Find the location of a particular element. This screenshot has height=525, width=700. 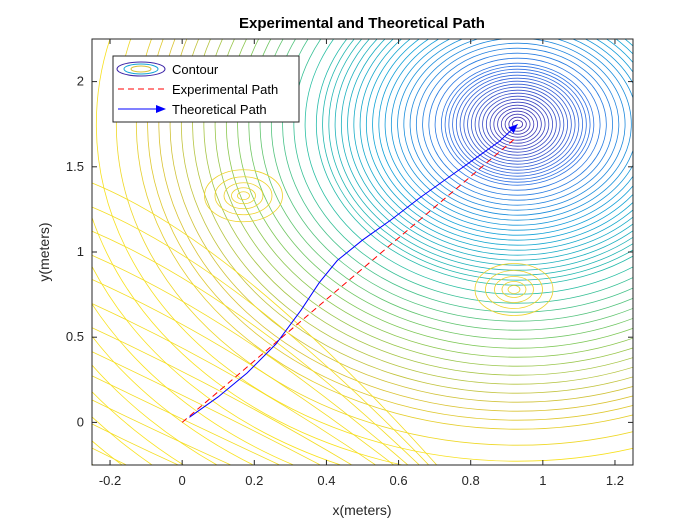

x-tick-label: 0.2 is located at coordinates (254, 480).